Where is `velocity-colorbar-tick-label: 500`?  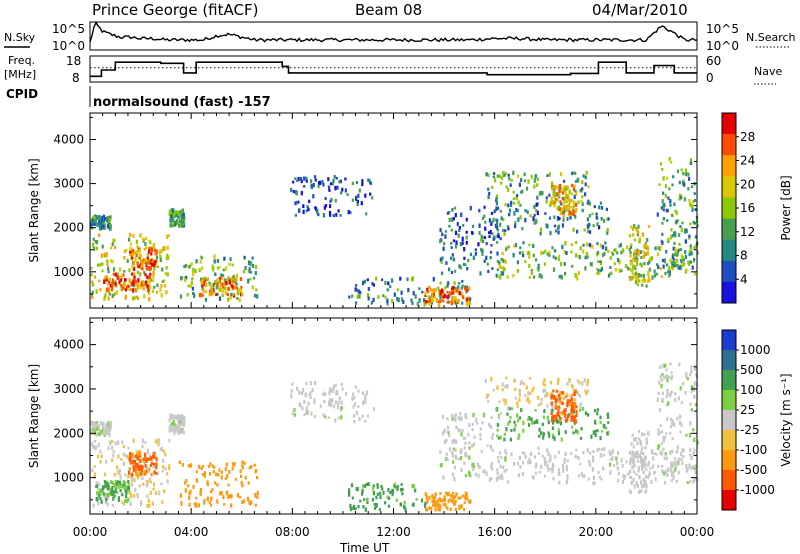
velocity-colorbar-tick-label: 500 is located at coordinates (751, 370).